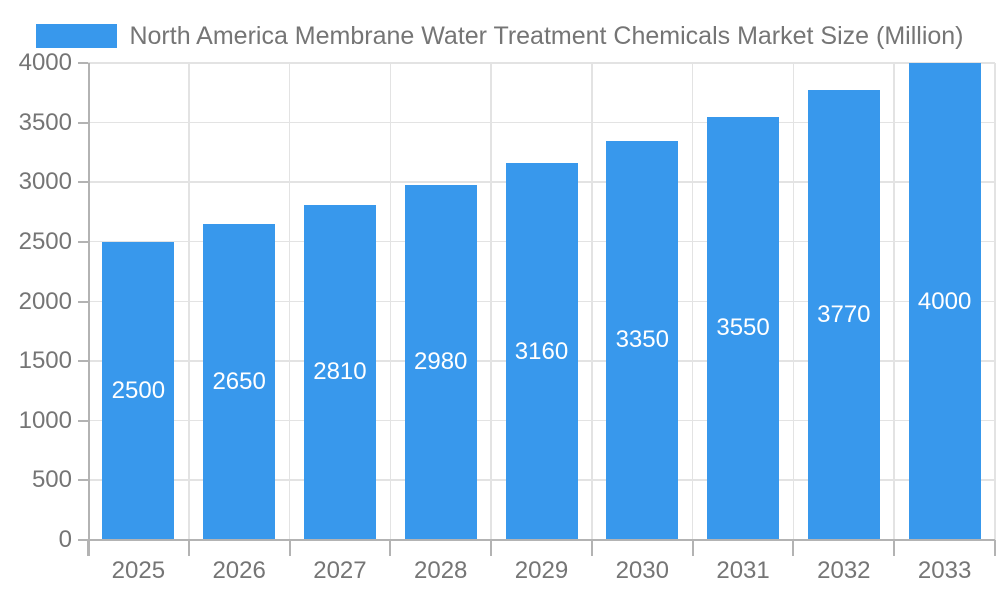  Describe the element at coordinates (541, 540) in the screenshot. I see `x-axis-line` at that location.